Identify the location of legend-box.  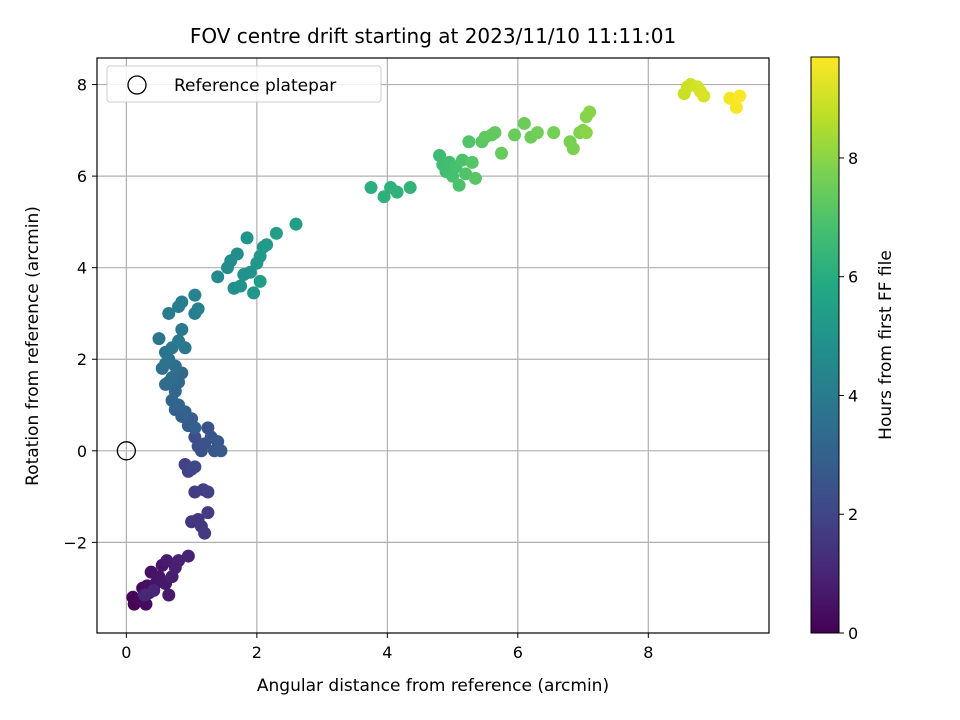
(244, 84).